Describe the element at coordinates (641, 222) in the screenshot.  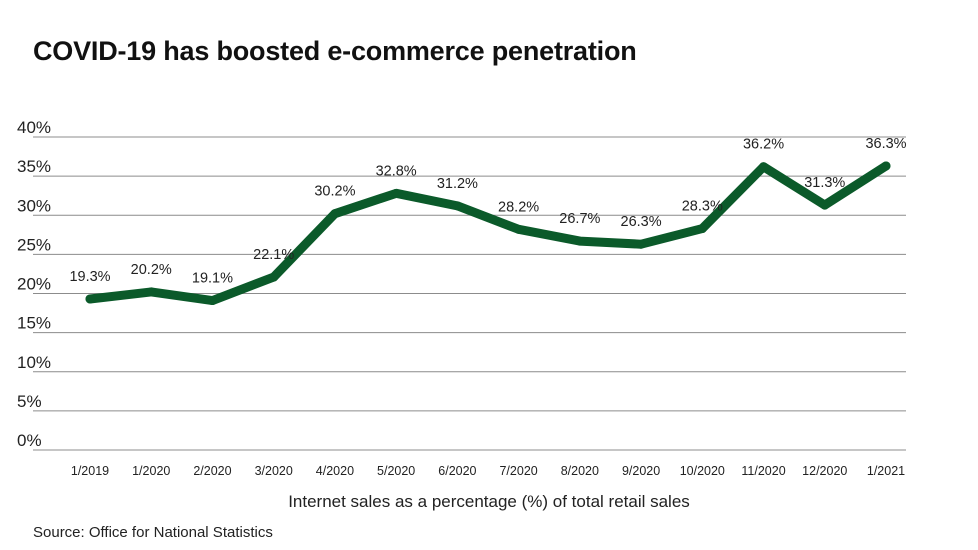
I see `data-label: 26.3%` at that location.